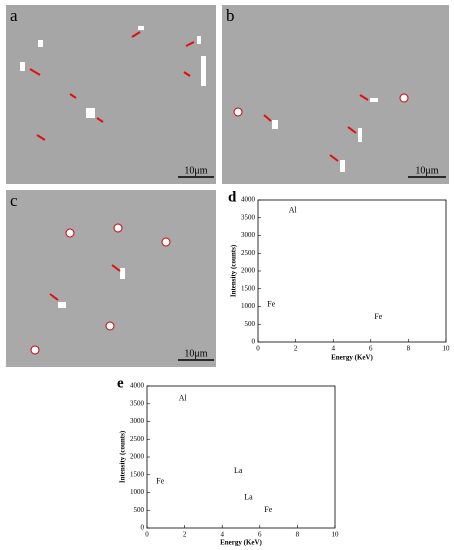  Describe the element at coordinates (14, 200) in the screenshot. I see `panel-label: c` at that location.